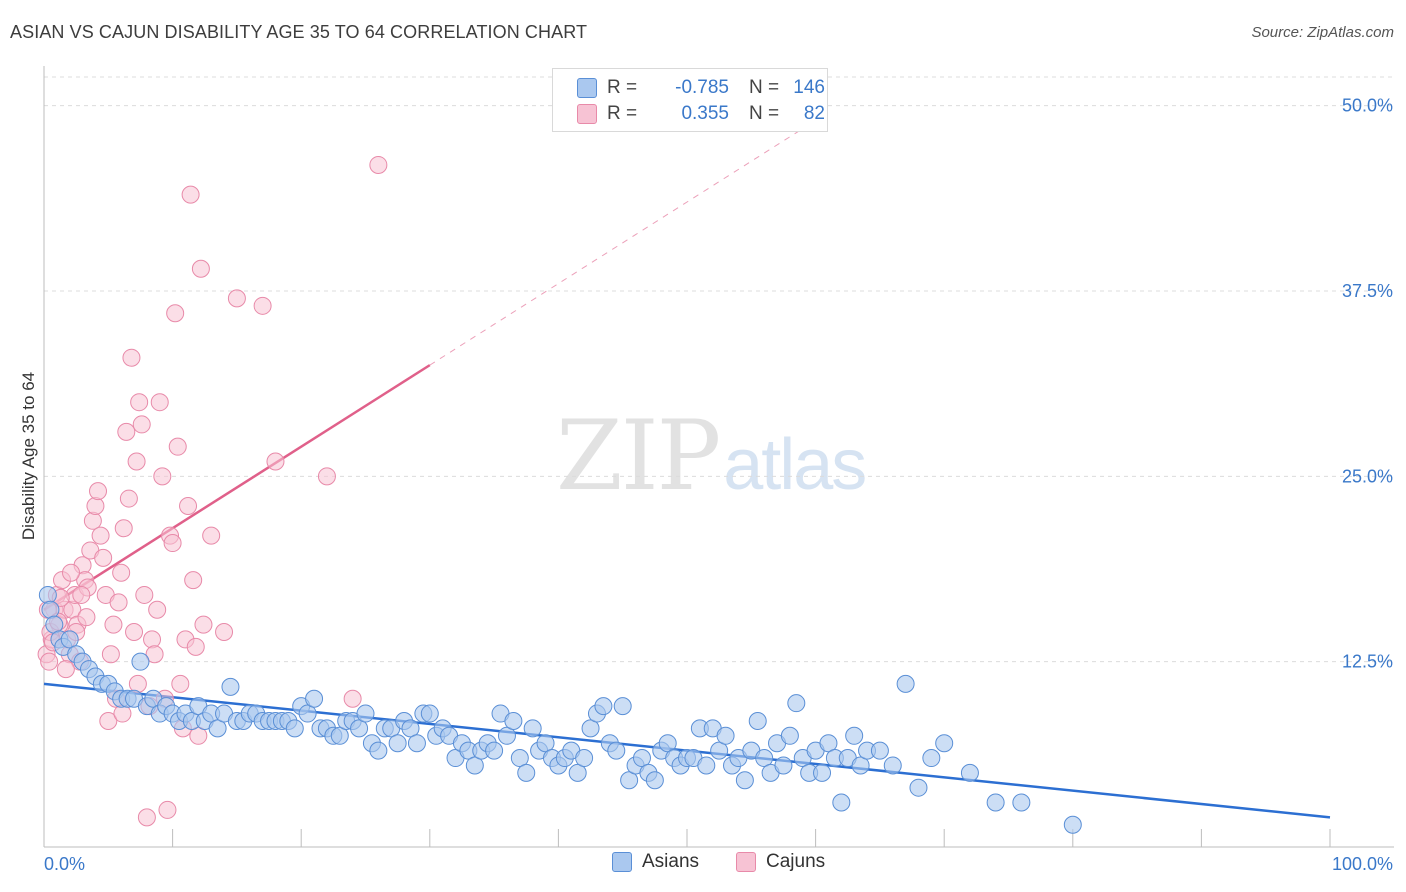 The image size is (1406, 892). What do you see at coordinates (671, 861) in the screenshot?
I see `asians-legend-label: Asians` at bounding box center [671, 861].